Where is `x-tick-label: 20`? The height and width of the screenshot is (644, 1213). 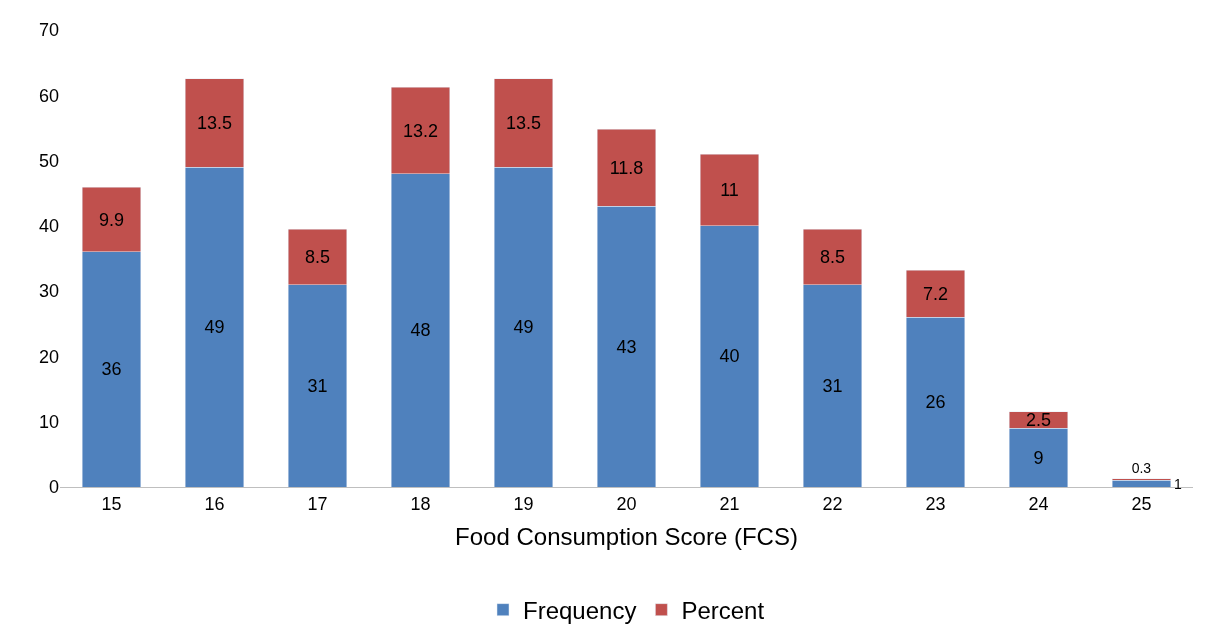
x-tick-label: 20 is located at coordinates (626, 503).